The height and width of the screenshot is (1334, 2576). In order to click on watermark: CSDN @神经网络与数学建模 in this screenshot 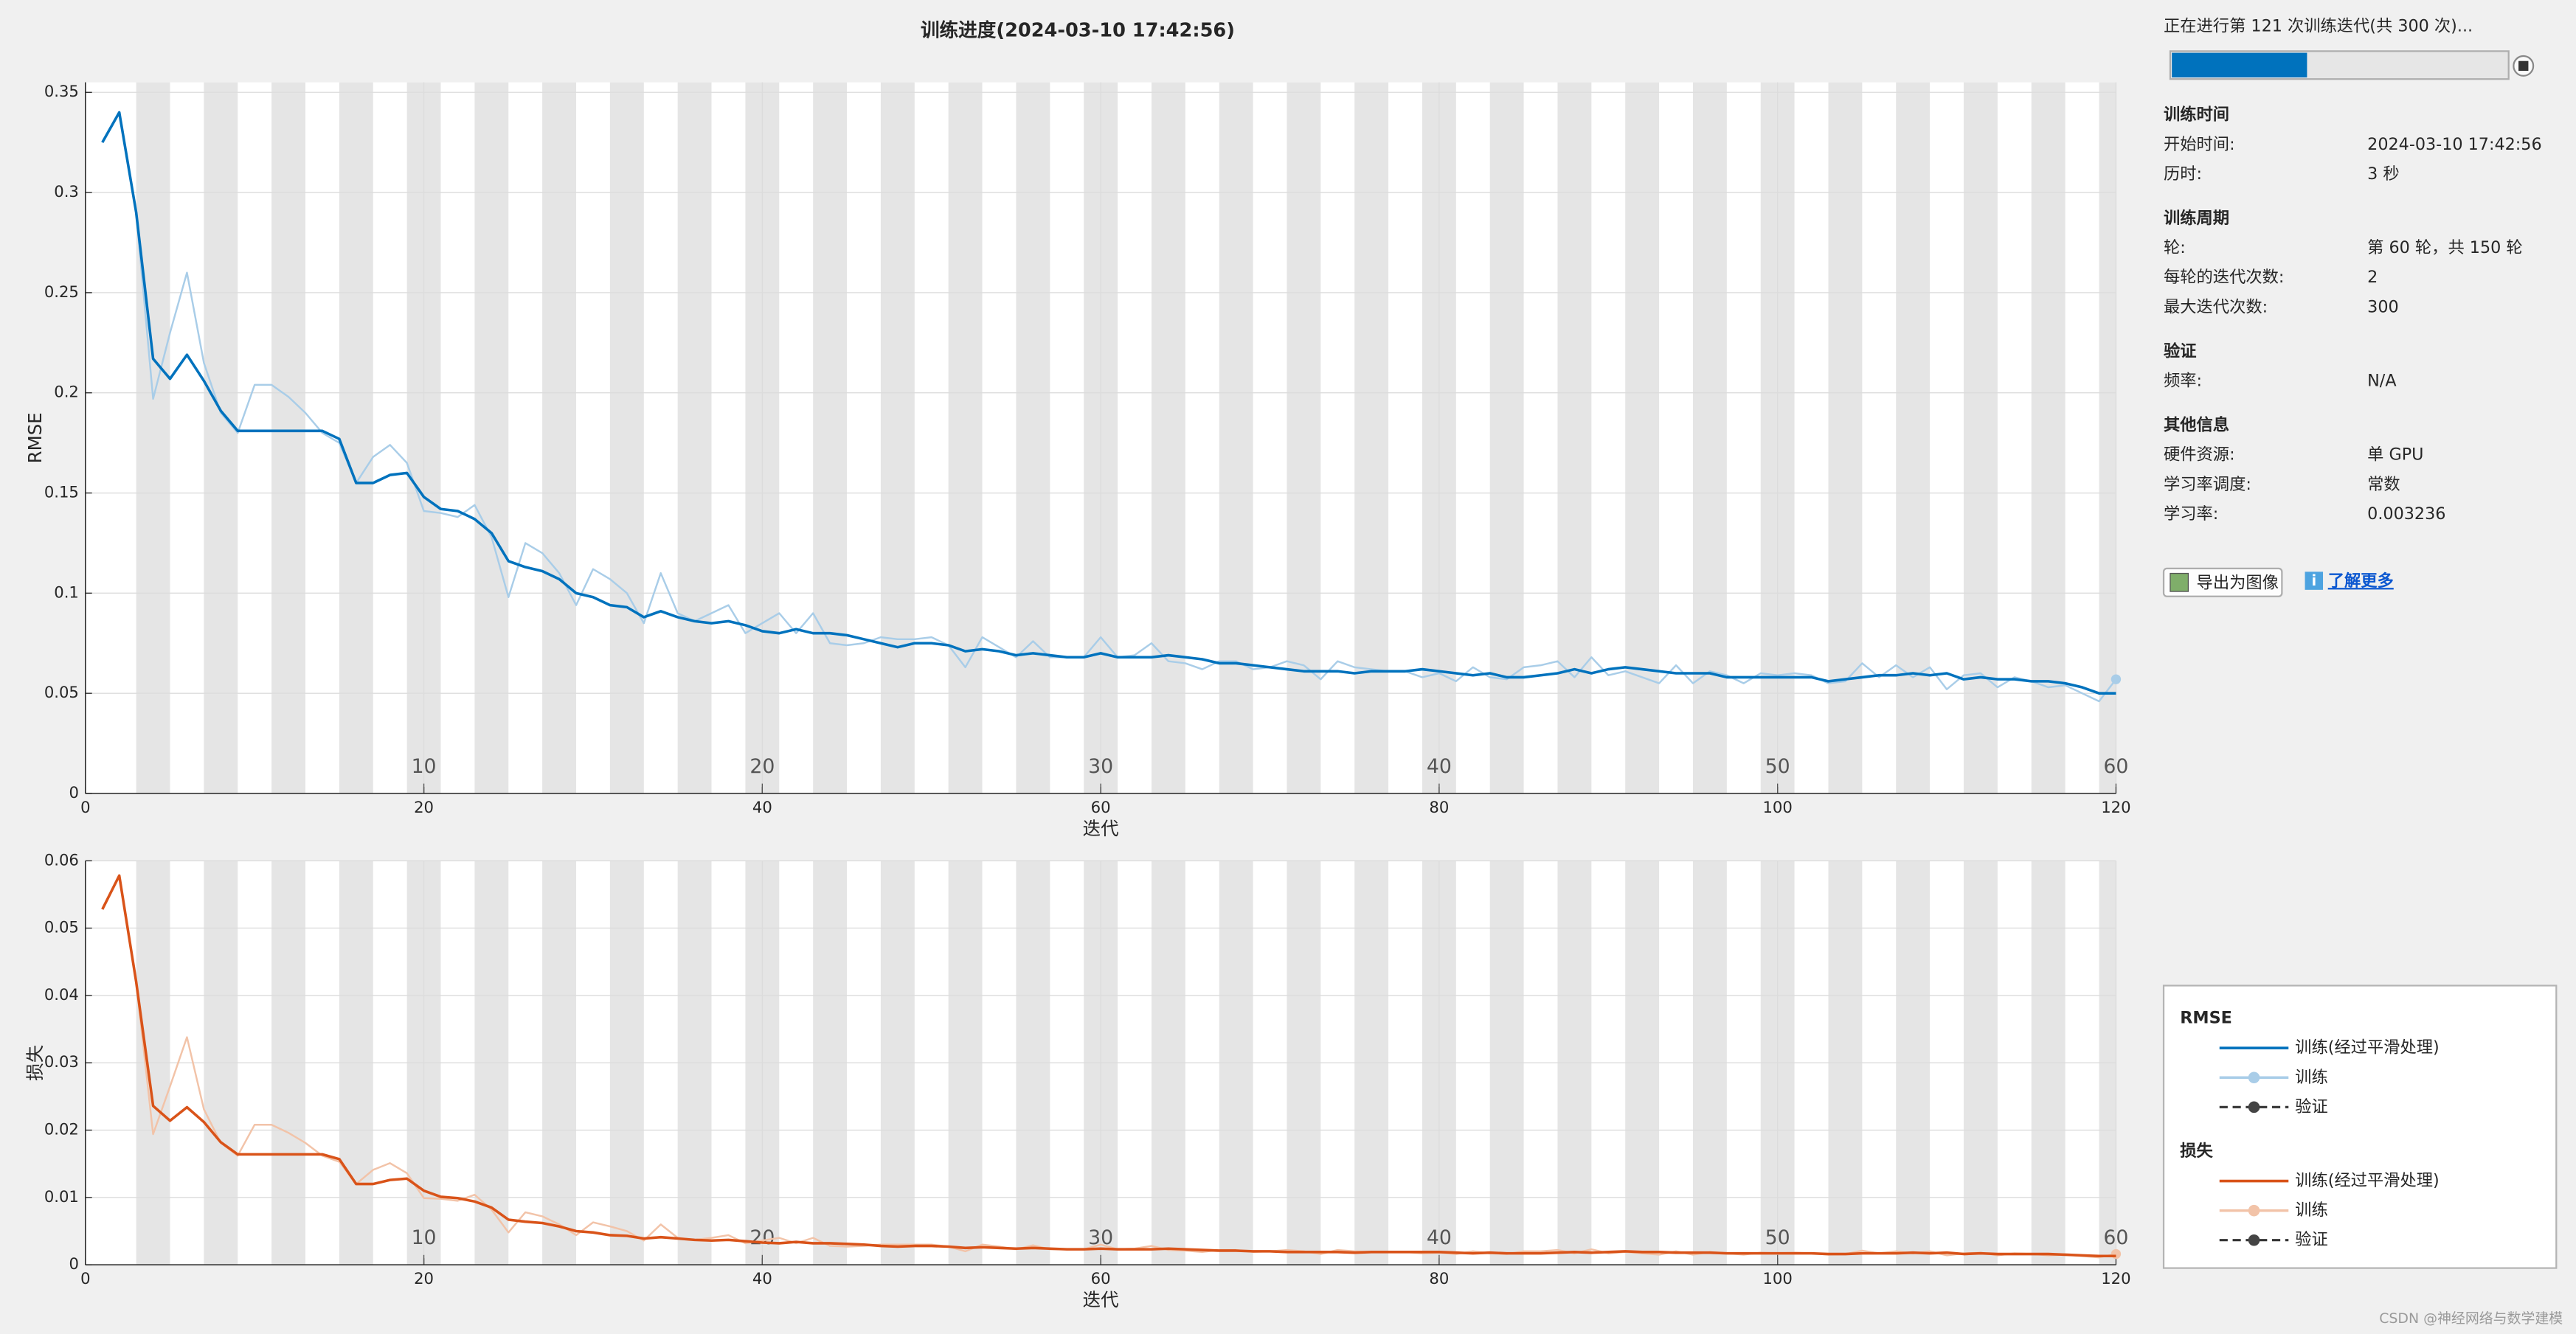, I will do `click(2471, 1318)`.